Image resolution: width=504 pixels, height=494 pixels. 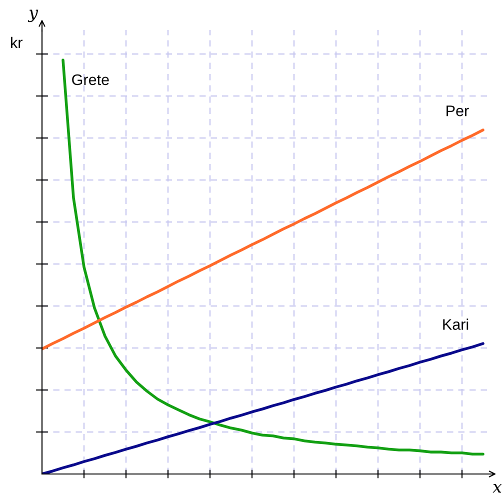 I want to click on x-axis-title: x, so click(x=497, y=488).